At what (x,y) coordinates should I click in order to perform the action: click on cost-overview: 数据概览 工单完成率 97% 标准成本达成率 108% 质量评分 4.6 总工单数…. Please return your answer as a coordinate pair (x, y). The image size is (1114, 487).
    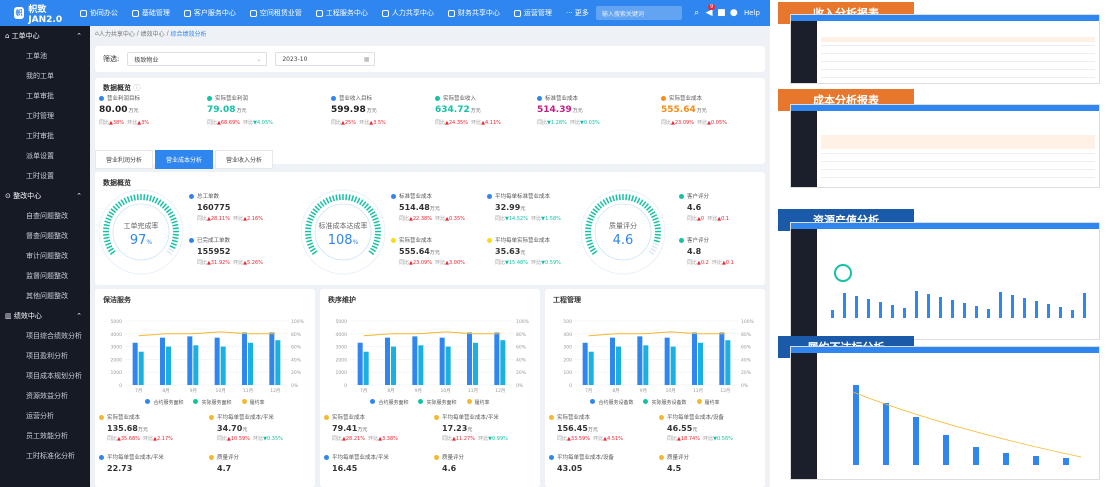
    Looking at the image, I should click on (430, 228).